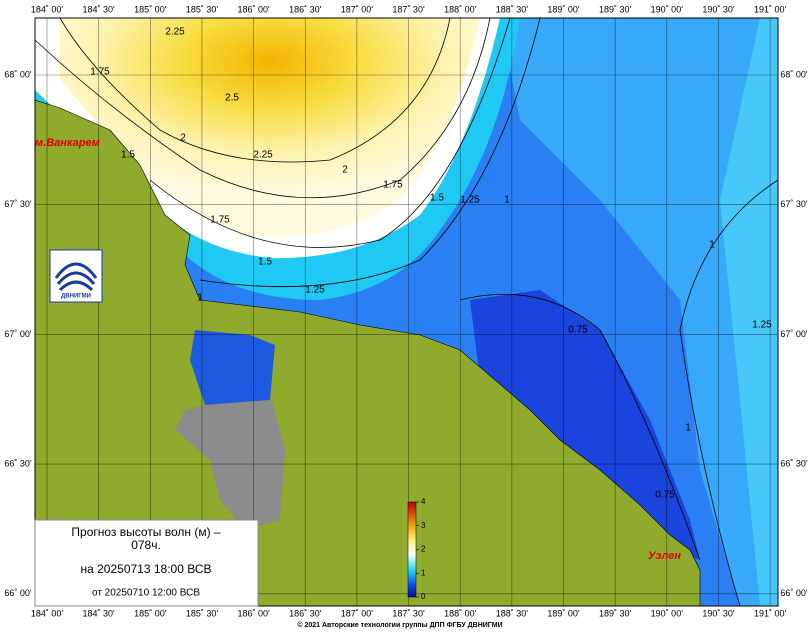 The width and height of the screenshot is (810, 638). I want to click on sea-deep, so click(585, 425).